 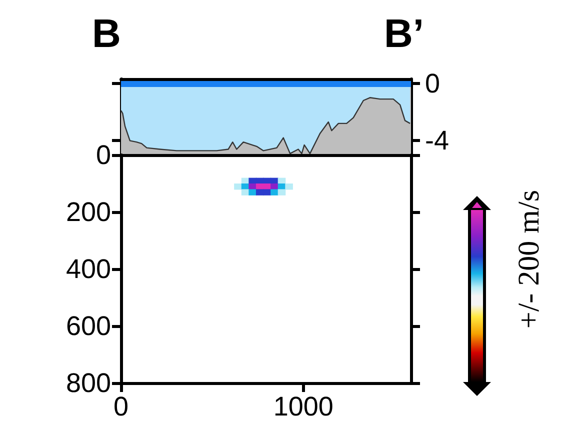 I want to click on y-tick-label: 200, so click(x=88, y=212).